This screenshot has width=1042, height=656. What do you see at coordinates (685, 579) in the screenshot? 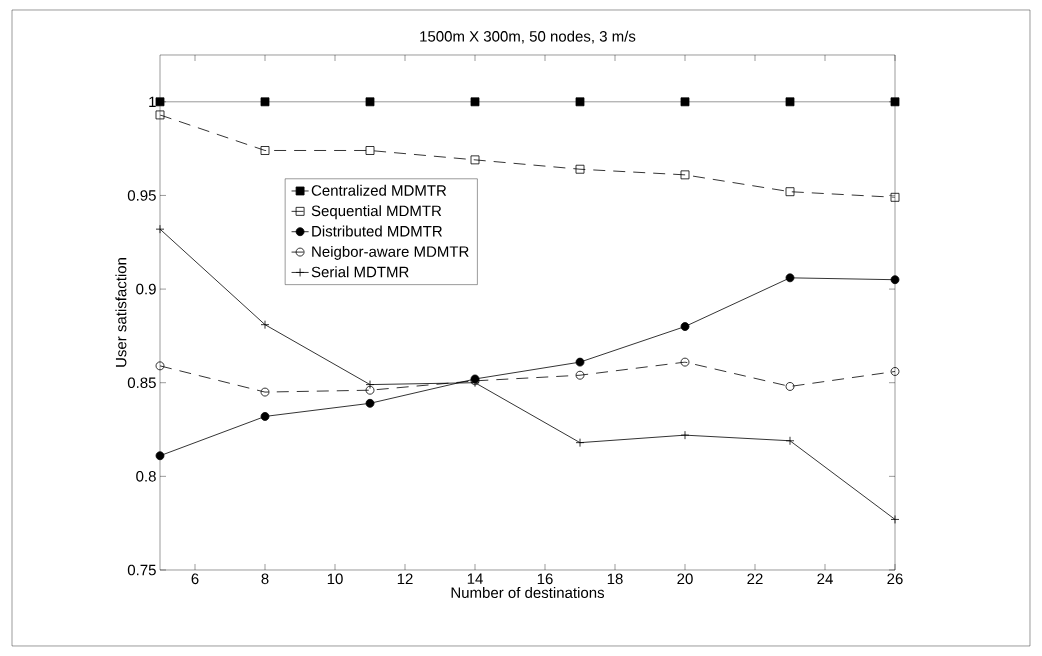
I see `x-tick-label: 20` at bounding box center [685, 579].